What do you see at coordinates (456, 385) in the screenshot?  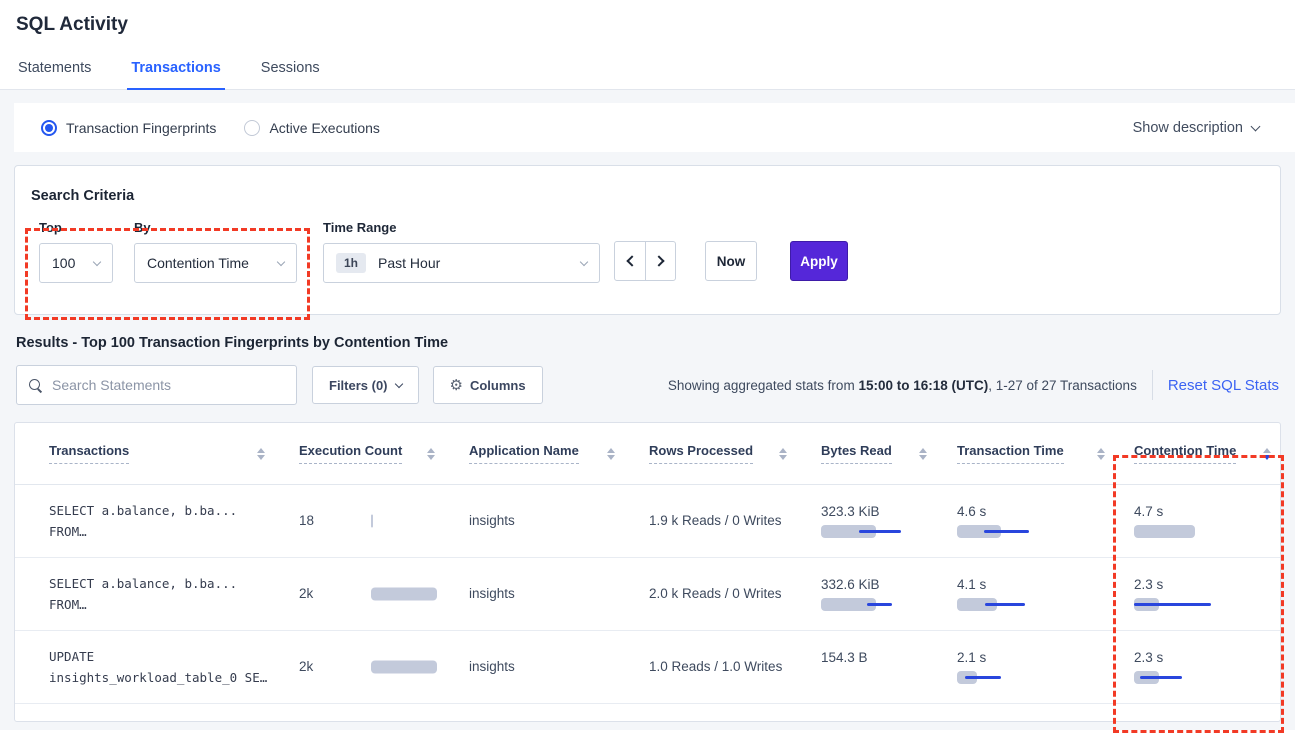 I see `gear-icon: ⚙` at bounding box center [456, 385].